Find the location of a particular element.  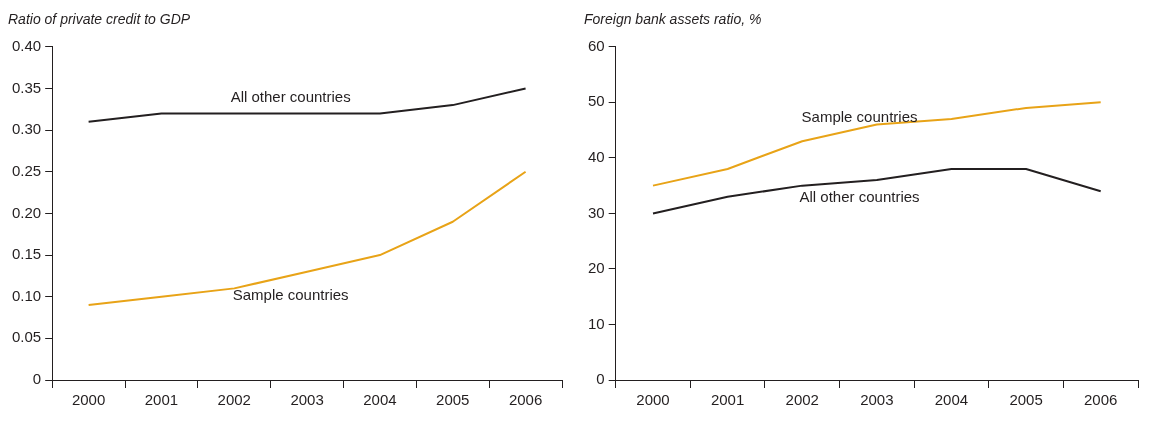

chart-title: Foreign bank assets ratio, % is located at coordinates (673, 19).